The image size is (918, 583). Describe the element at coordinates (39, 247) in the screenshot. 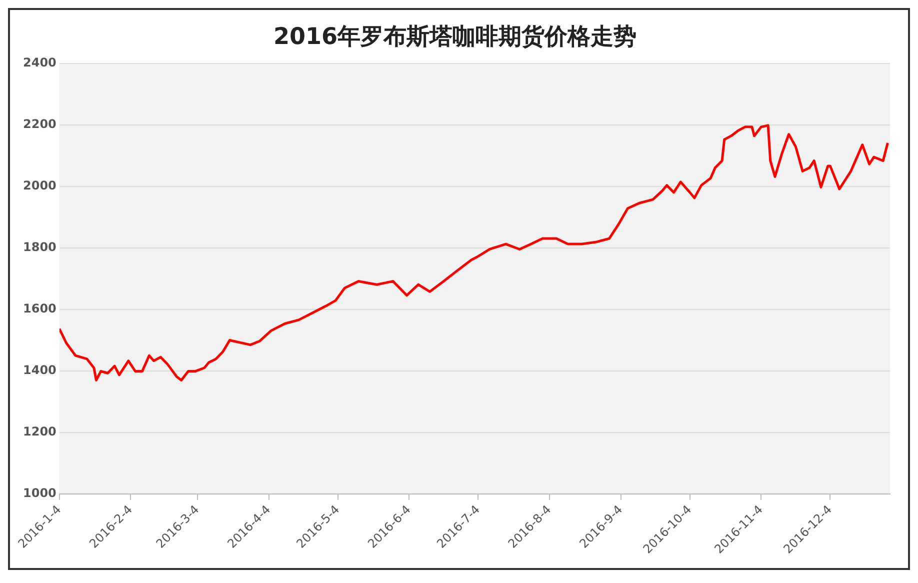

I see `y-tick-label: 1800` at that location.